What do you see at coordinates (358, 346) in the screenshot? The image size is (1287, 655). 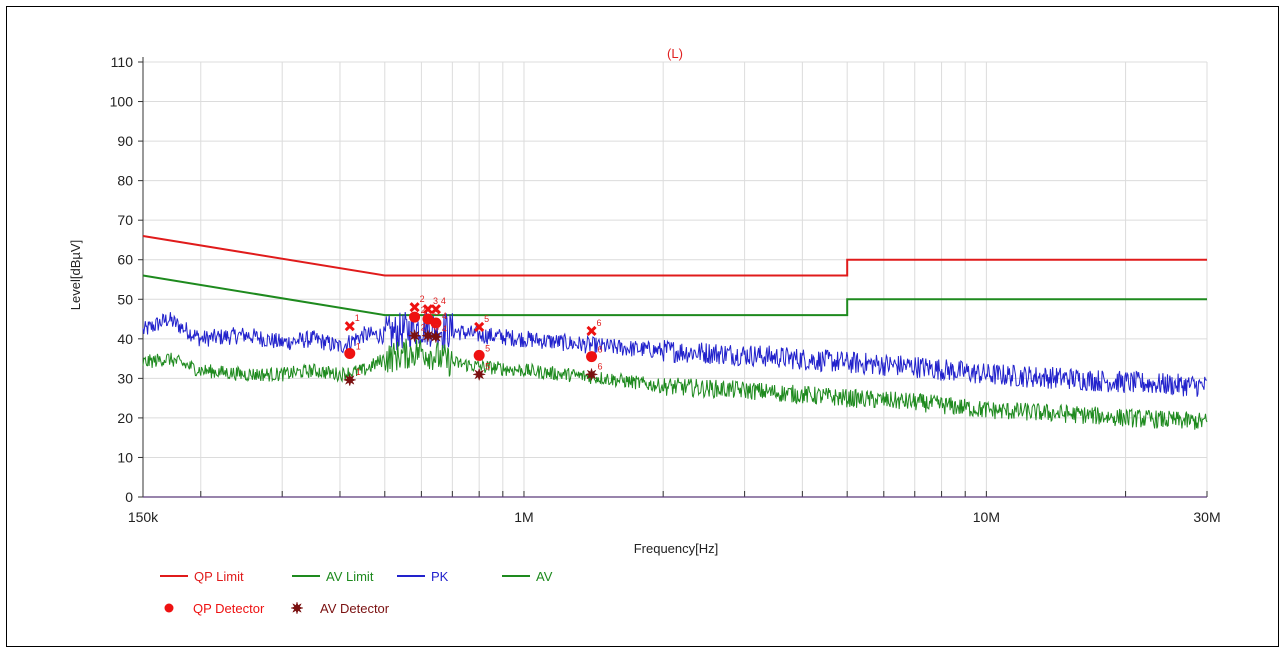 I see `qp-detector-label: 1` at bounding box center [358, 346].